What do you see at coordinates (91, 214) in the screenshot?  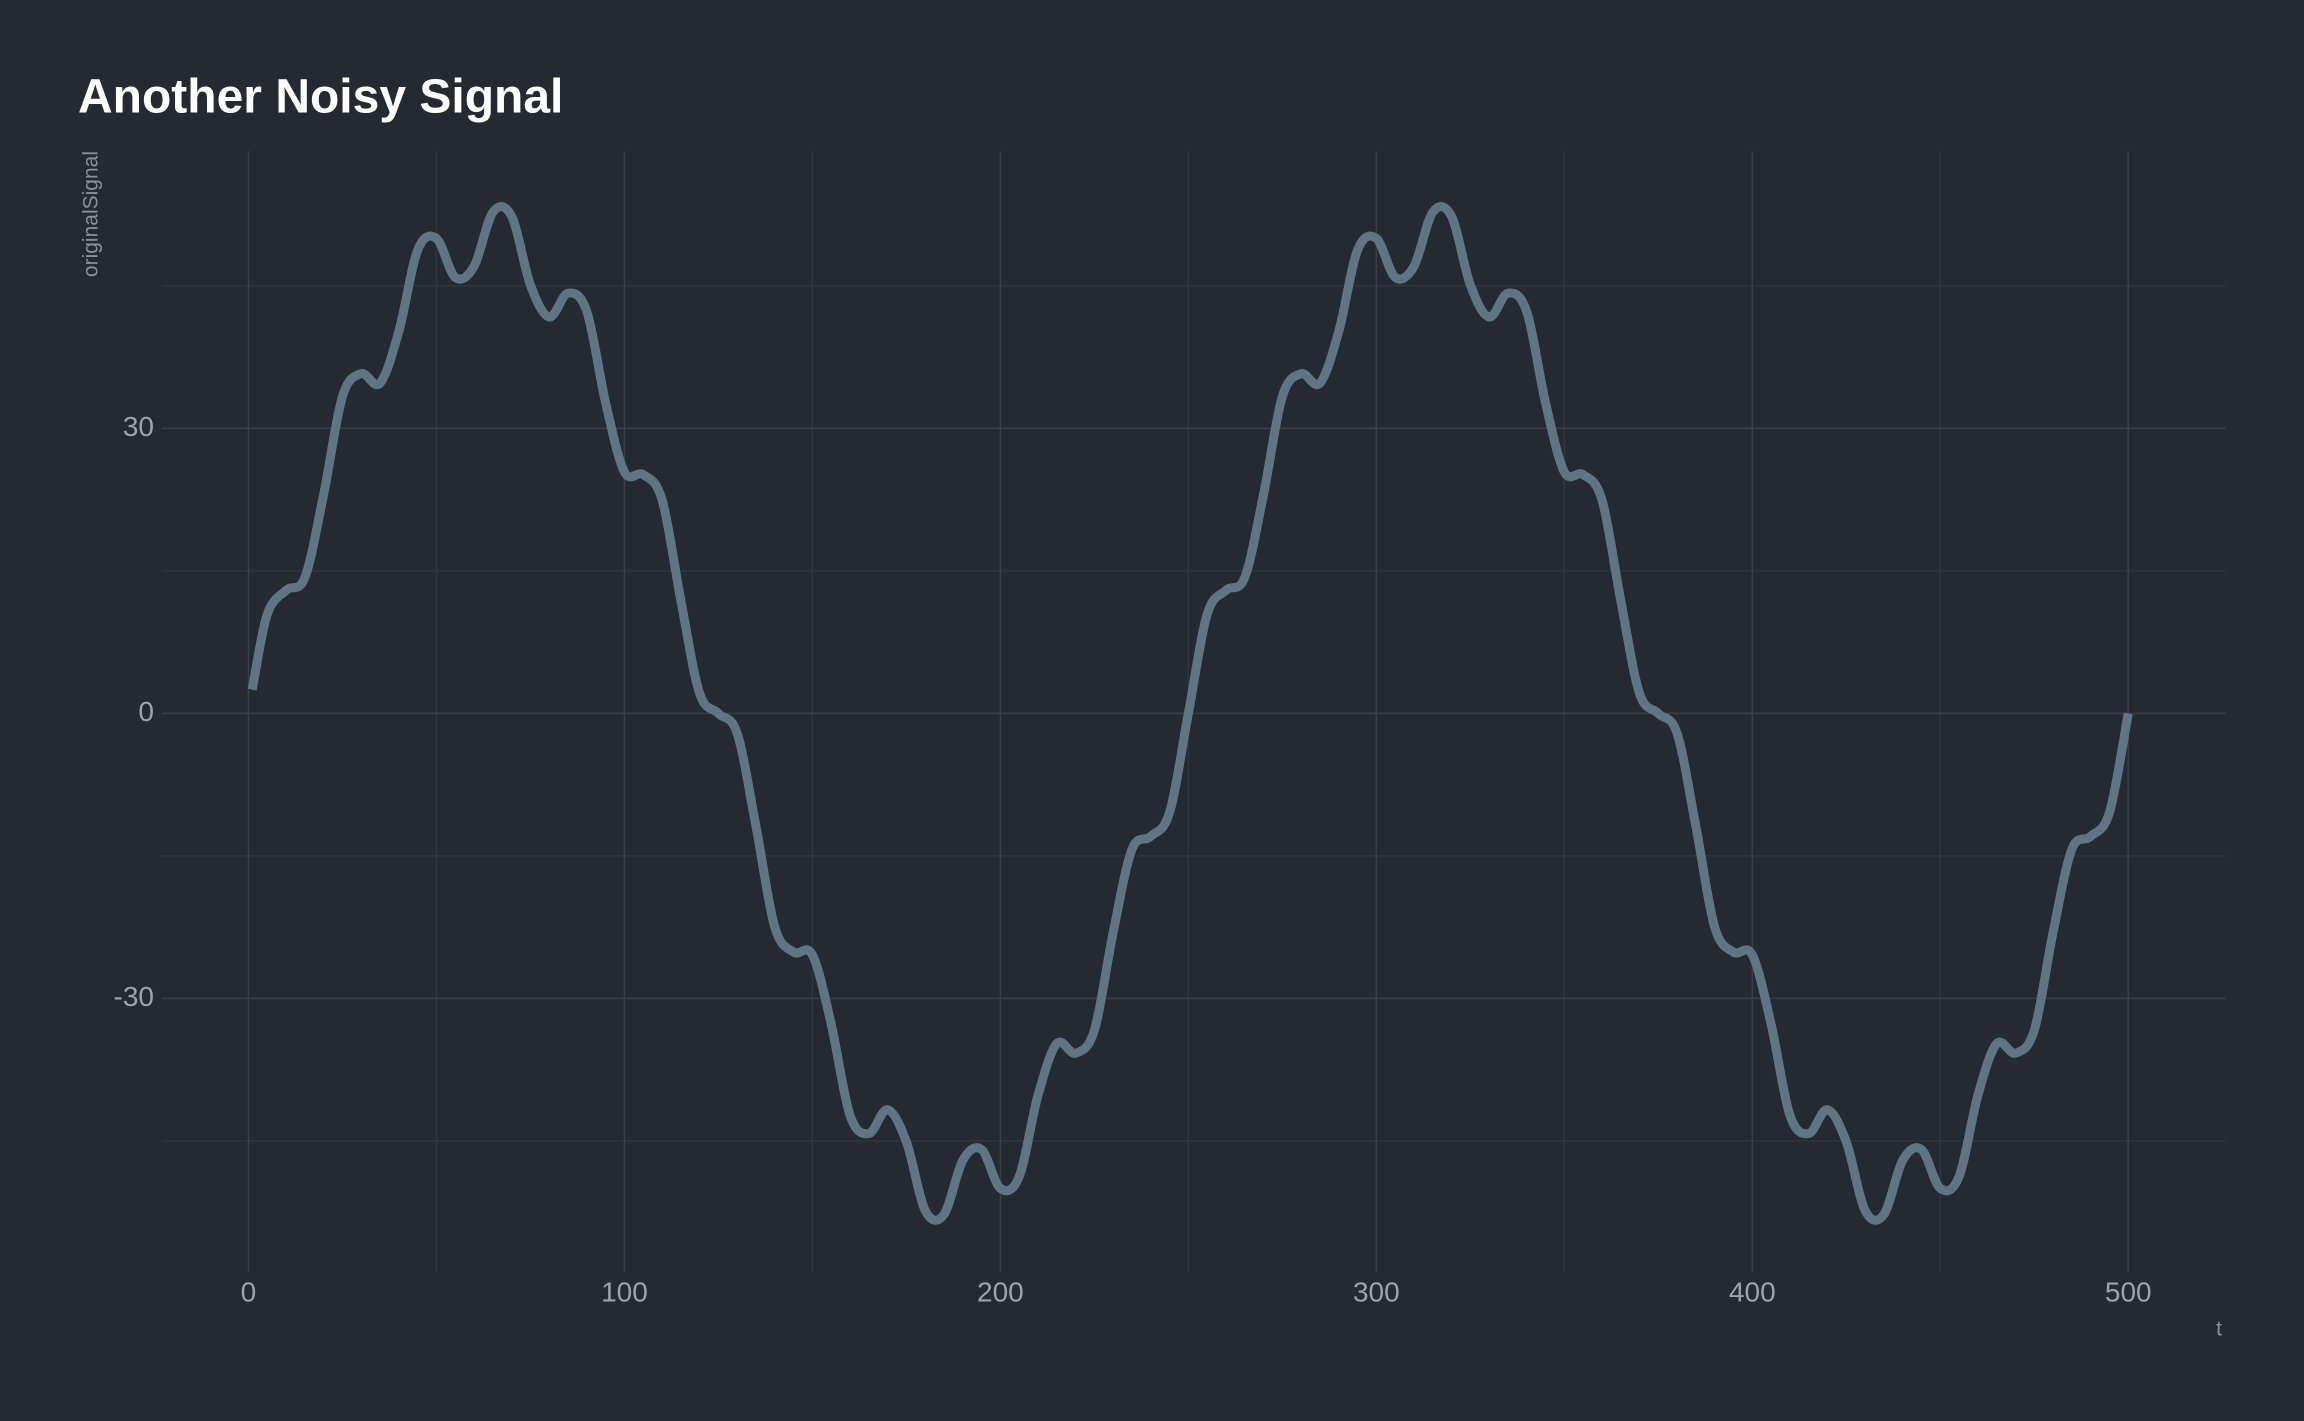 I see `y-axis-title: originalSignal` at bounding box center [91, 214].